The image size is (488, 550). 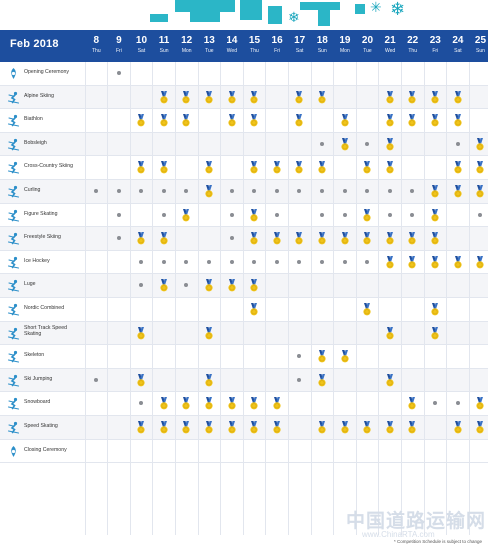 What do you see at coordinates (458, 46) in the screenshot?
I see `day-column-header: 24 Sat` at bounding box center [458, 46].